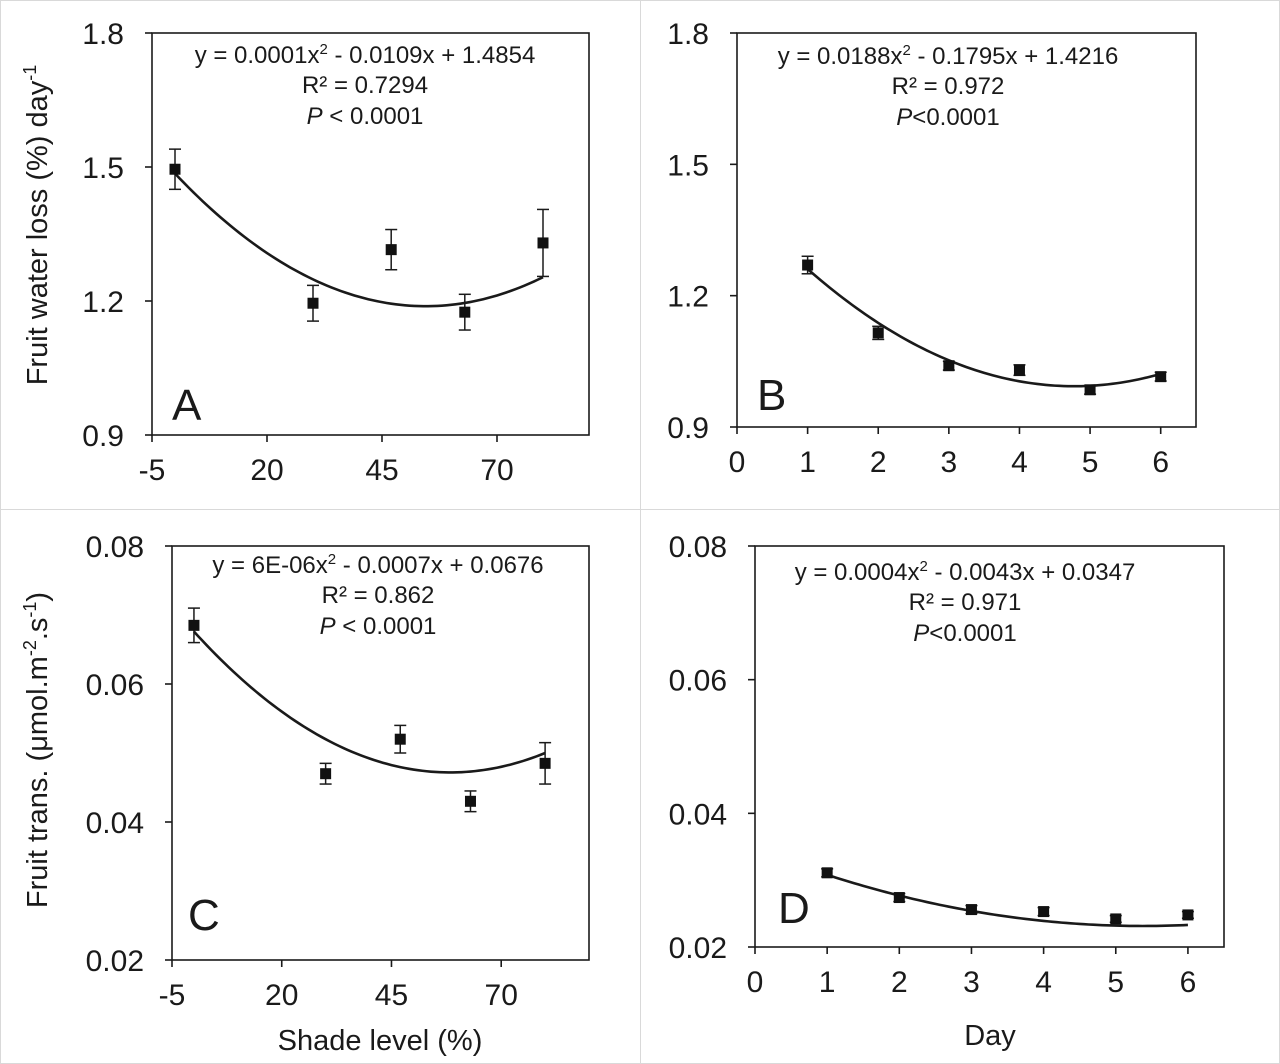 Image resolution: width=1280 pixels, height=1064 pixels. What do you see at coordinates (115, 823) in the screenshot?
I see `y-tick-label: 0.04` at bounding box center [115, 823].